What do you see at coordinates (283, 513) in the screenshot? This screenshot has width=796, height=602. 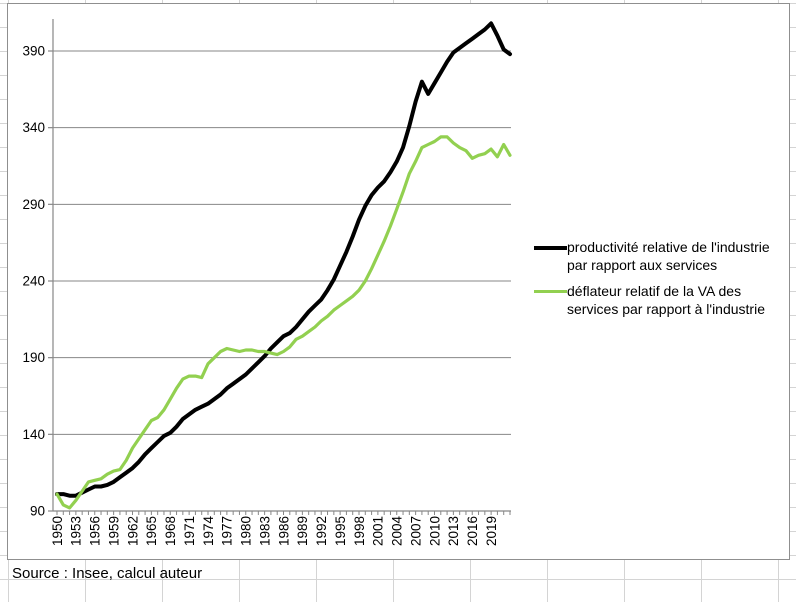 I see `x-axis-ticks` at bounding box center [283, 513].